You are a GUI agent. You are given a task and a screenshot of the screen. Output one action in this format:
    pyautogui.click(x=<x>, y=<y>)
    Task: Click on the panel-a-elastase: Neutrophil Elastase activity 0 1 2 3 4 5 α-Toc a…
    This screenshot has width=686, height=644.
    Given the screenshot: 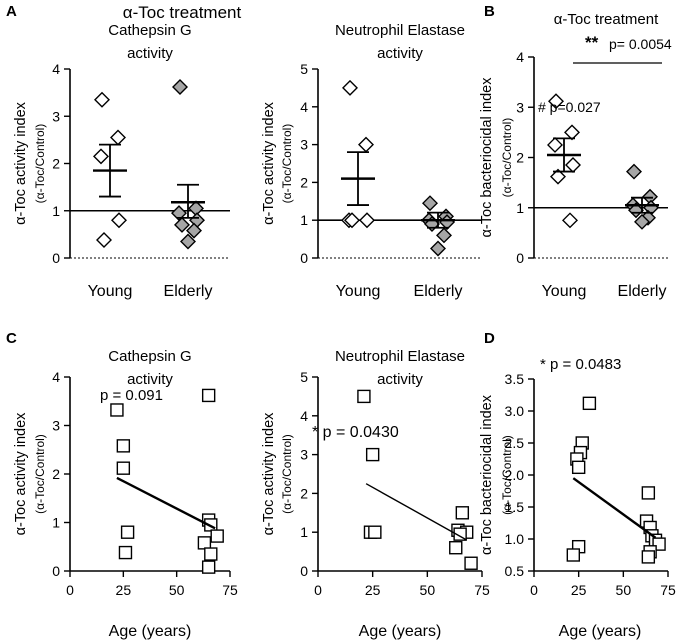 What is the action you would take?
    pyautogui.click(x=371, y=161)
    